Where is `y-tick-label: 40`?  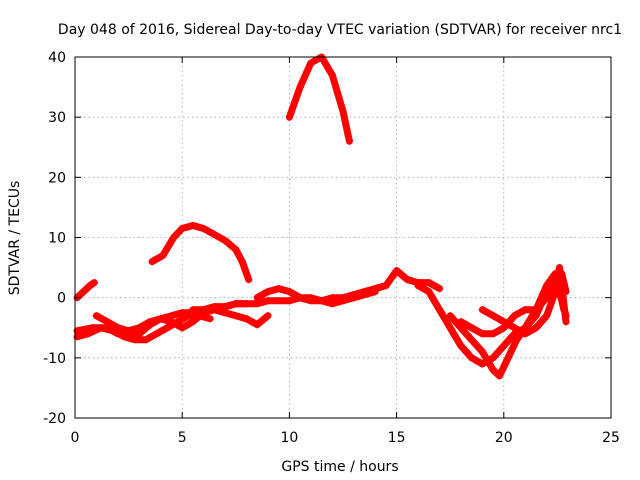
y-tick-label: 40 is located at coordinates (57, 58).